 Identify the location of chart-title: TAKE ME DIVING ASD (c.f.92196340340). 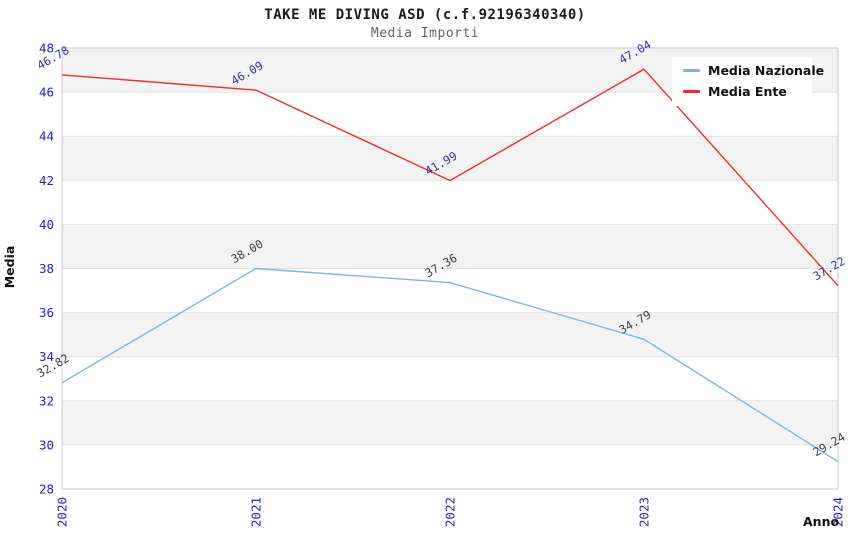
(425, 15).